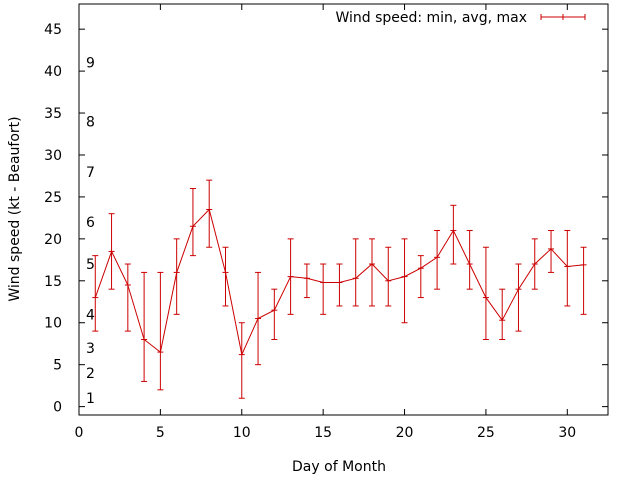 The width and height of the screenshot is (640, 480). What do you see at coordinates (567, 433) in the screenshot?
I see `x-tick-label: 30` at bounding box center [567, 433].